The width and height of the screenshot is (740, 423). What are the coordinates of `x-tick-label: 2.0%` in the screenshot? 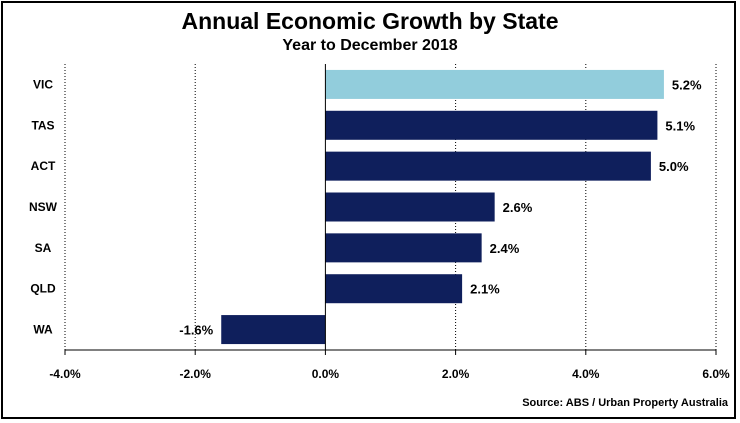 It's located at (456, 374).